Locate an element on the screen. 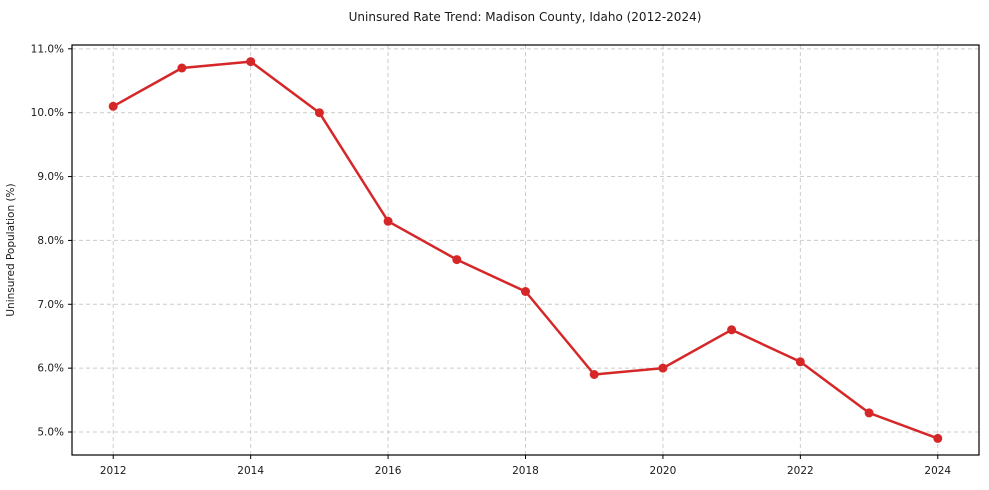 The image size is (989, 490). x-tick-label: 2016 is located at coordinates (388, 471).